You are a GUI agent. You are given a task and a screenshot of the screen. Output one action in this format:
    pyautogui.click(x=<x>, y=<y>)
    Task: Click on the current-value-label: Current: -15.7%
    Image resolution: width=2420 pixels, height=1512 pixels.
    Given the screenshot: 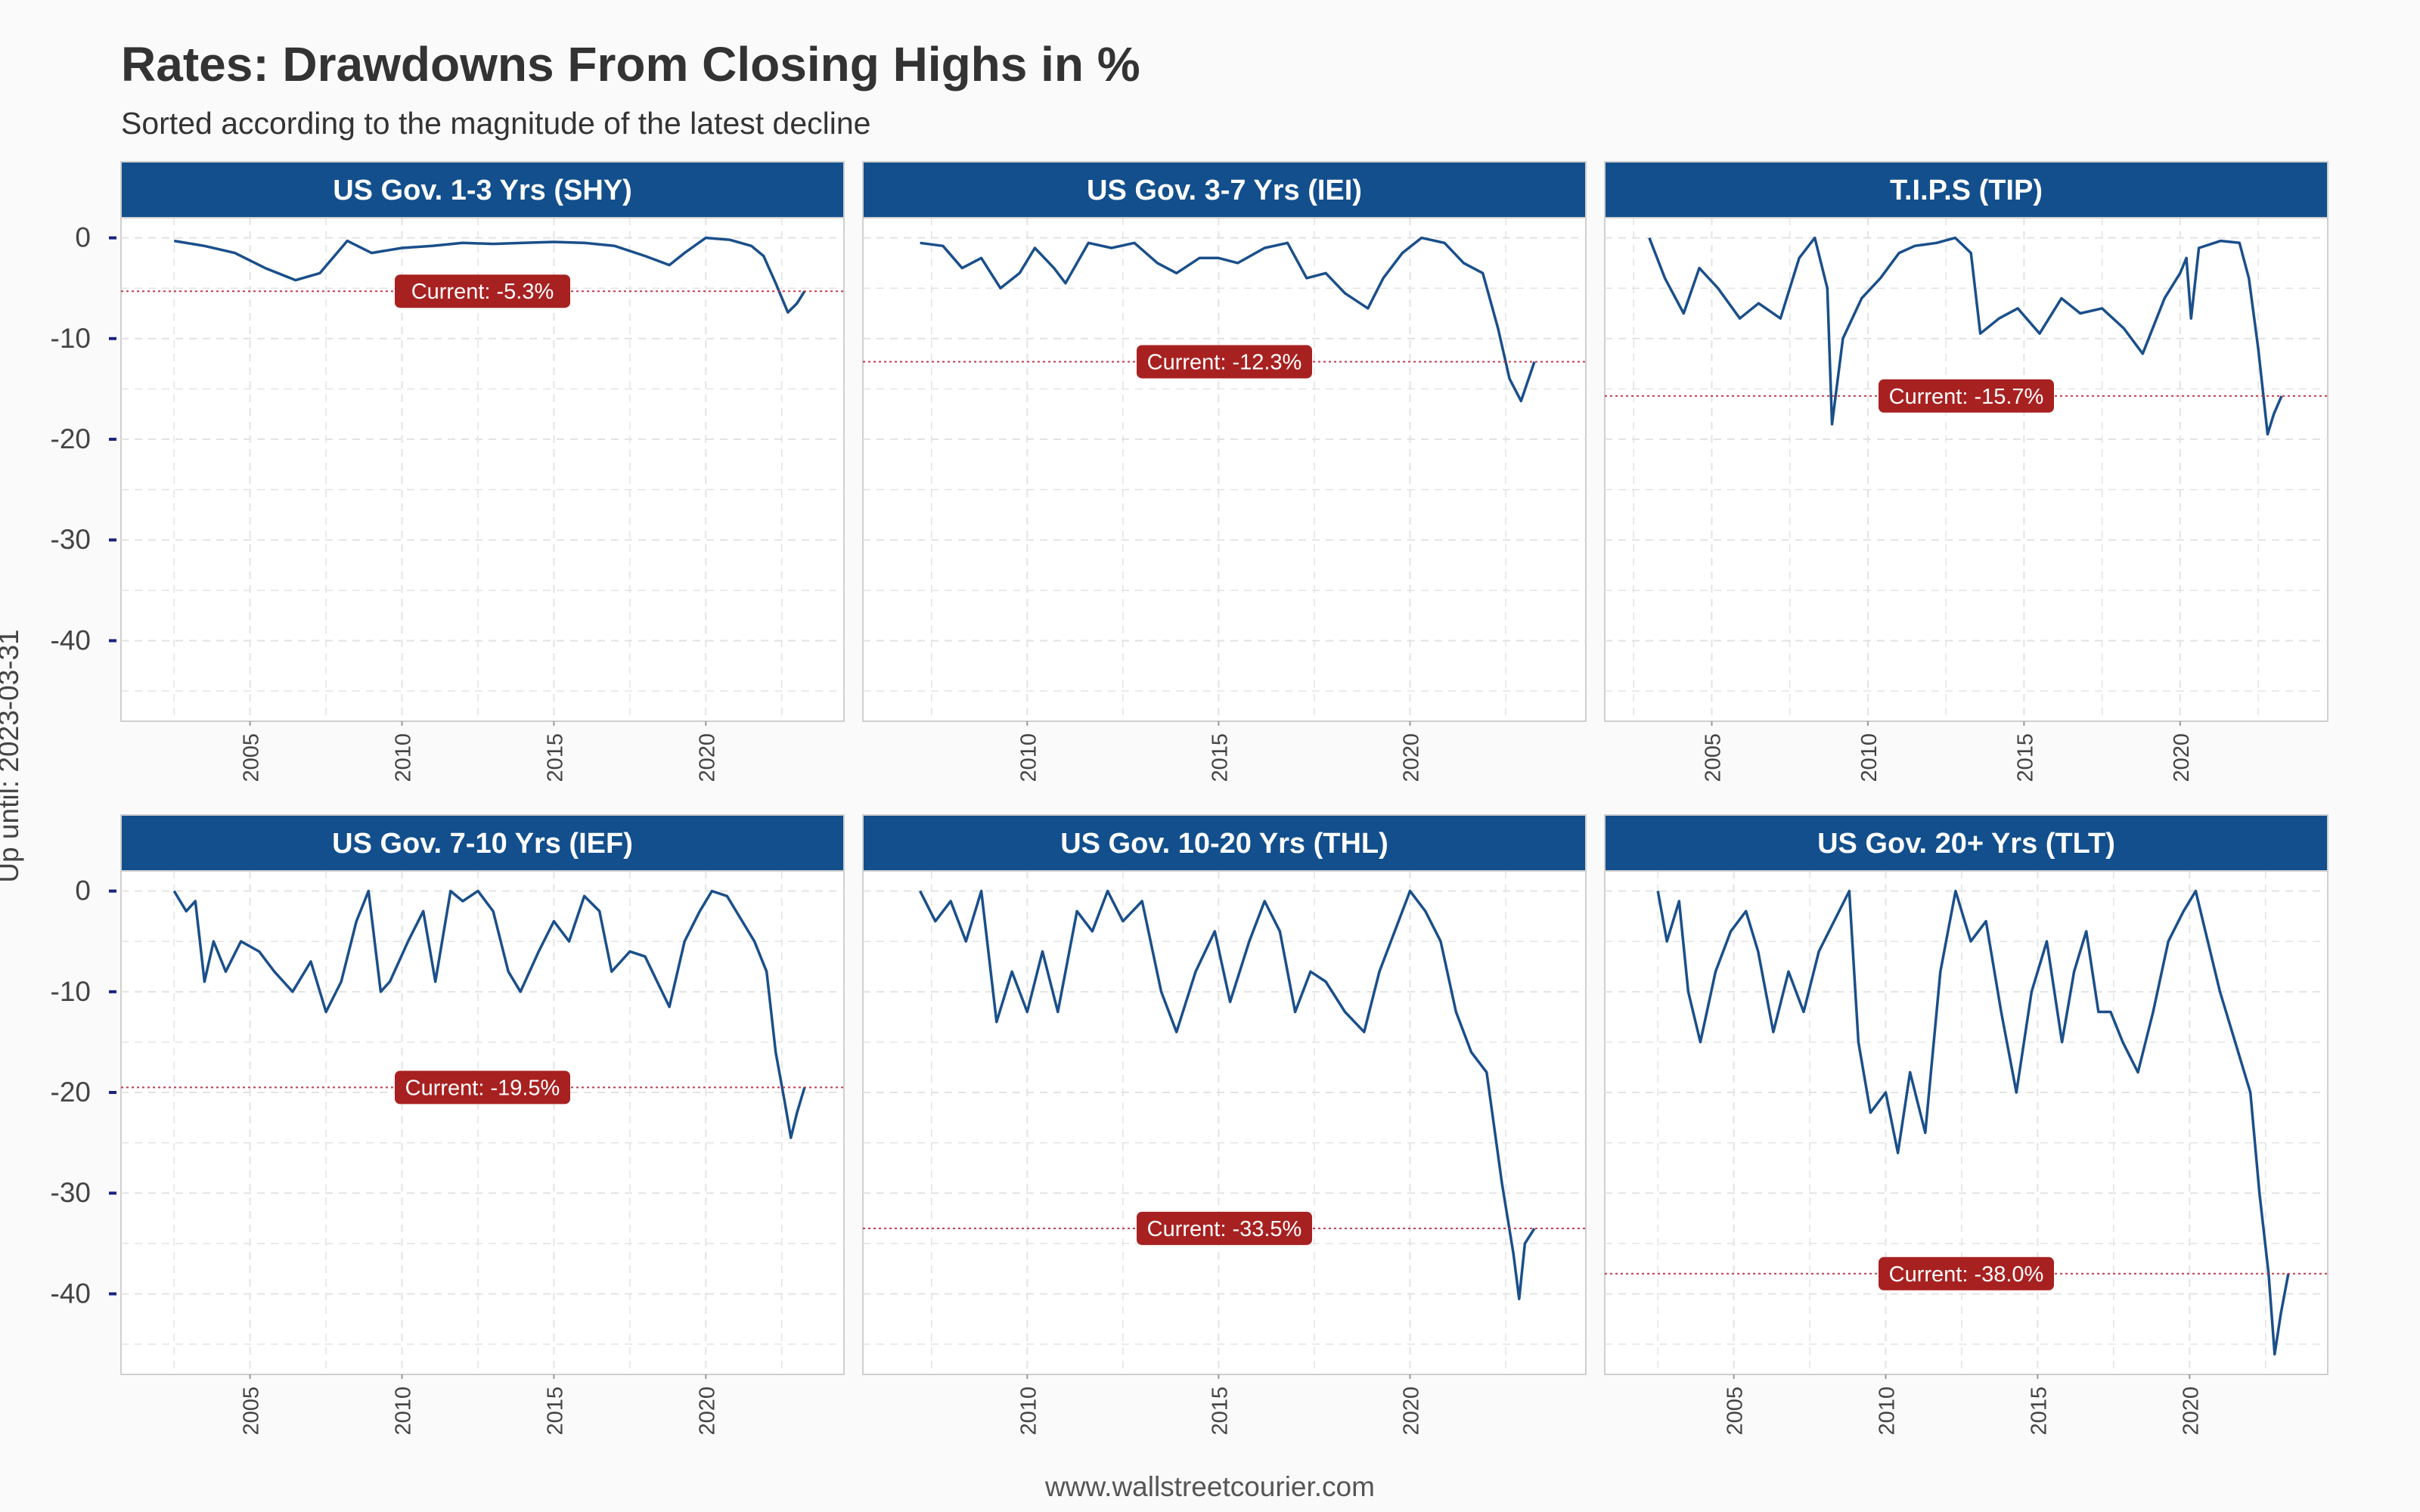 What is the action you would take?
    pyautogui.click(x=1966, y=397)
    